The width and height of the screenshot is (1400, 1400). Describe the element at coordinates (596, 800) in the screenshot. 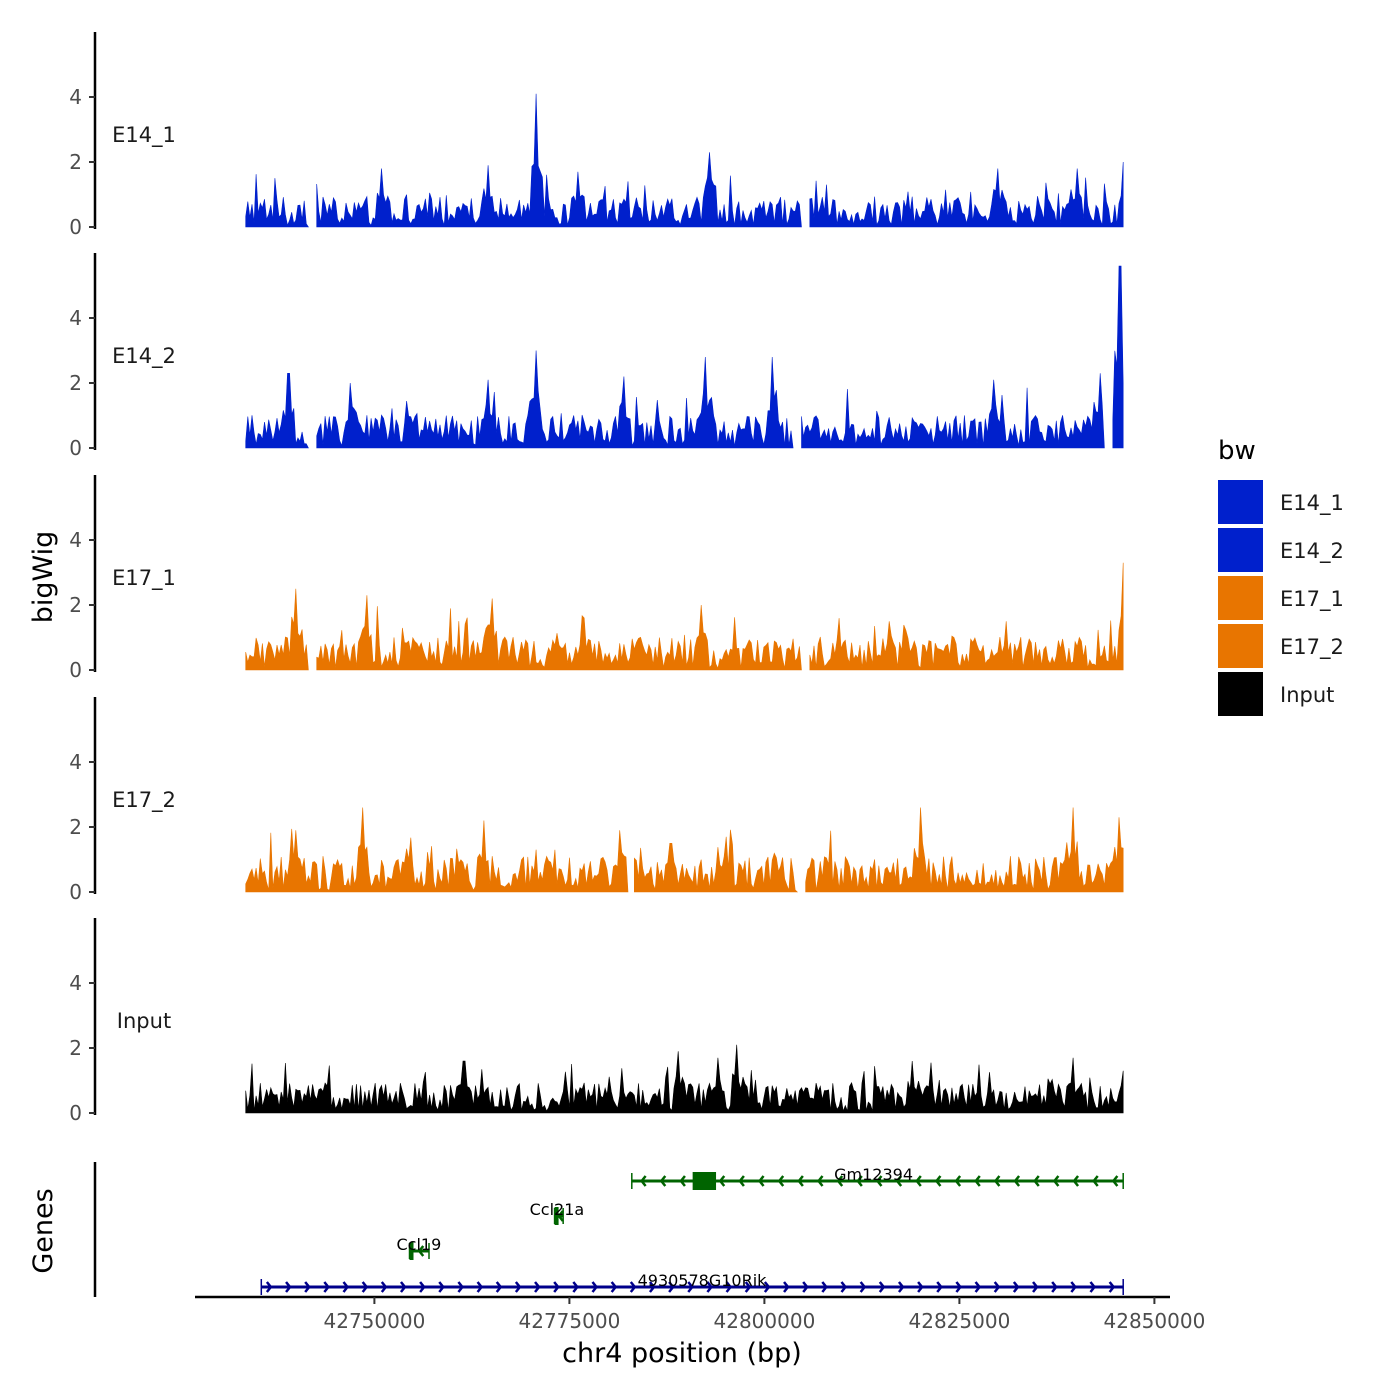

I see `track-panel-E17_2: 0 2 4 E17_2` at that location.